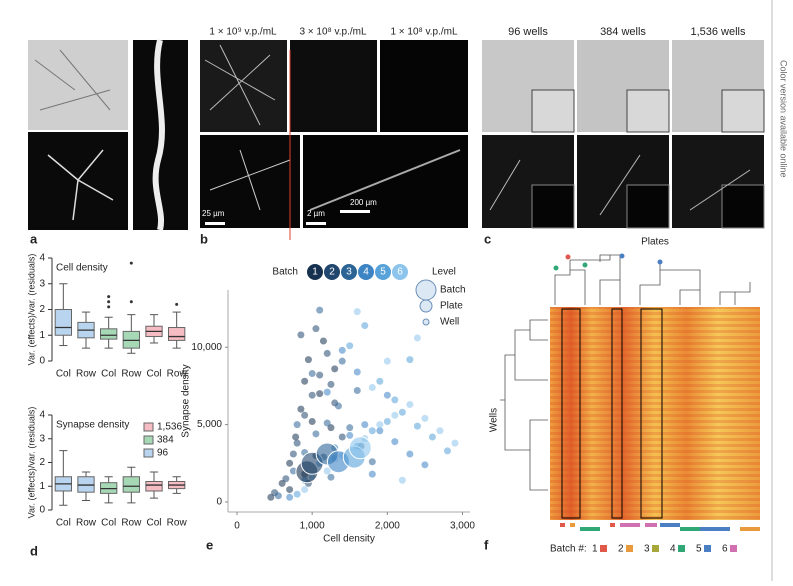 This screenshot has height=586, width=793. Describe the element at coordinates (718, 32) in the screenshot. I see `plate-format-label: 1,536 wells` at that location.